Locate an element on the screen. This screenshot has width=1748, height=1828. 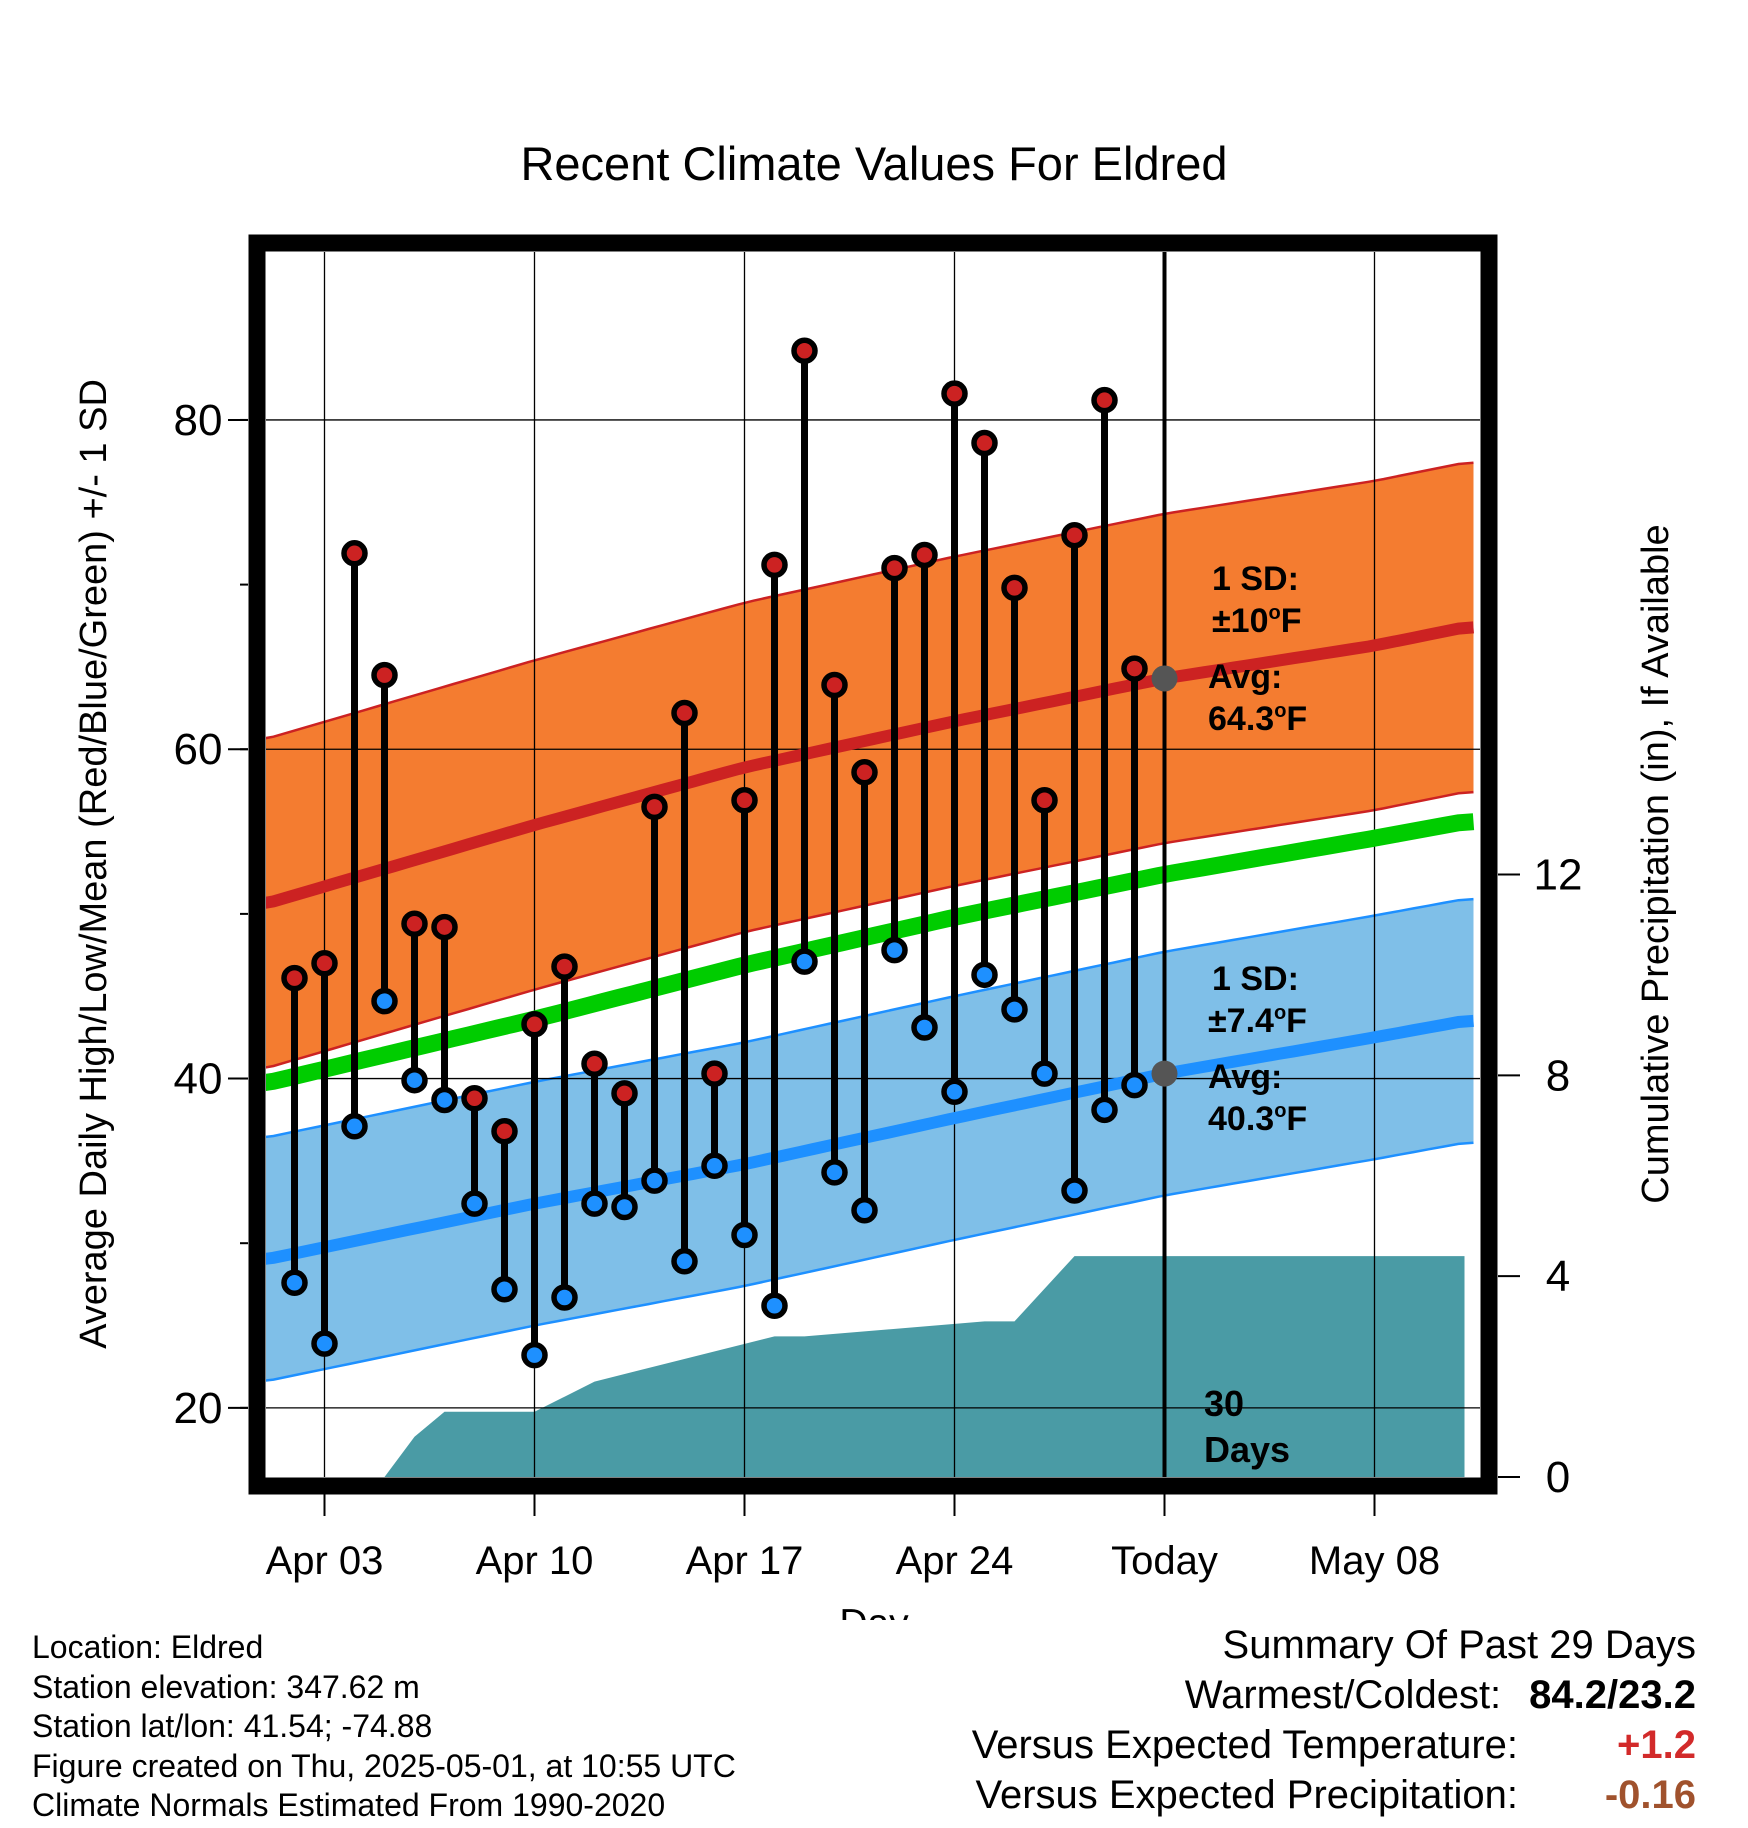
station-location: Location: Eldred is located at coordinates (148, 1647).